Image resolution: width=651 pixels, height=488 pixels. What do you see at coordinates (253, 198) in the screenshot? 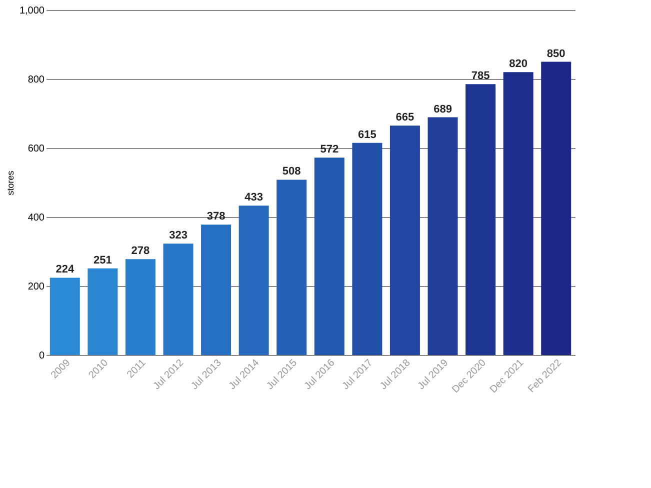
I see `data-label: 433` at bounding box center [253, 198].